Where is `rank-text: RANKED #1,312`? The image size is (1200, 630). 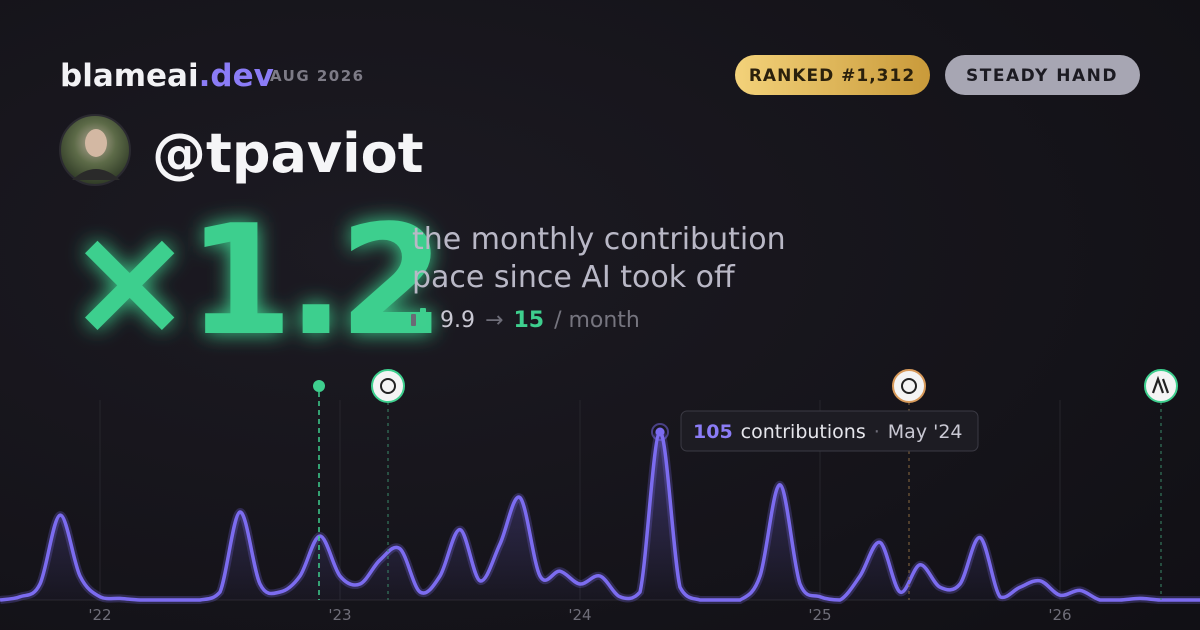 rank-text: RANKED #1,312 is located at coordinates (832, 76).